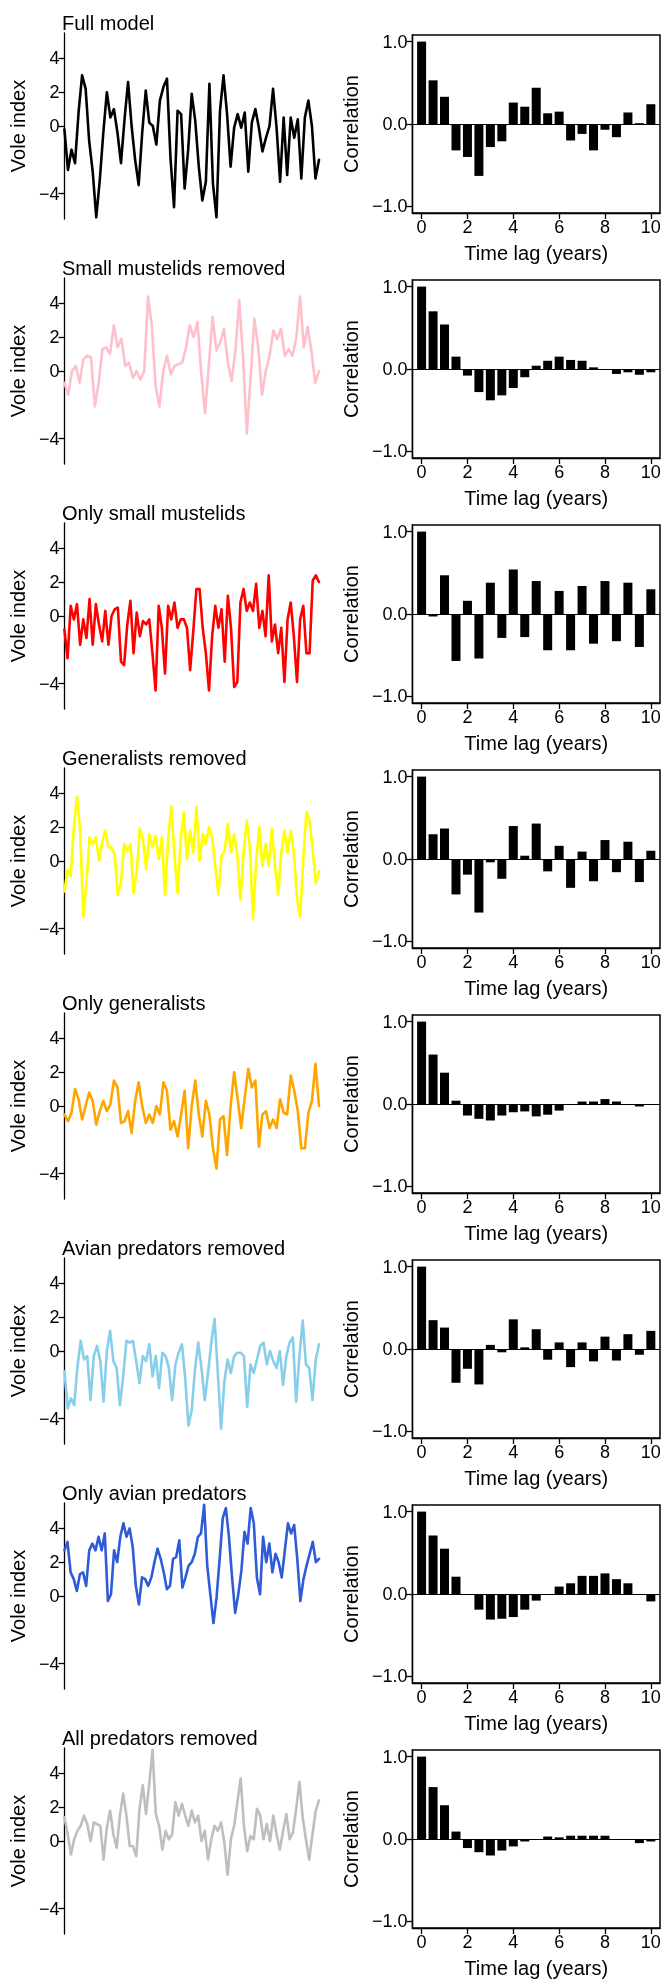 The width and height of the screenshot is (666, 1985). I want to click on chart-title: Generalists removed, so click(154, 758).